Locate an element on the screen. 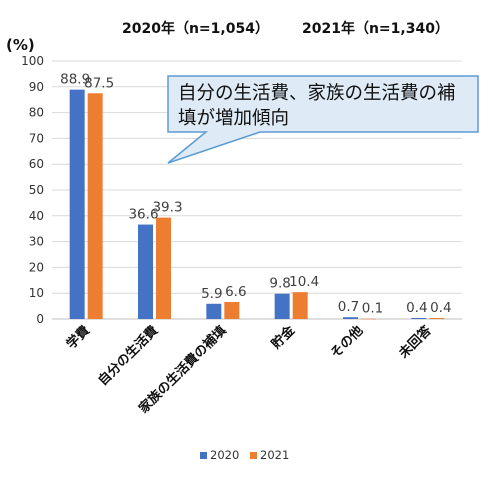  value-label: 10.4 is located at coordinates (304, 282).